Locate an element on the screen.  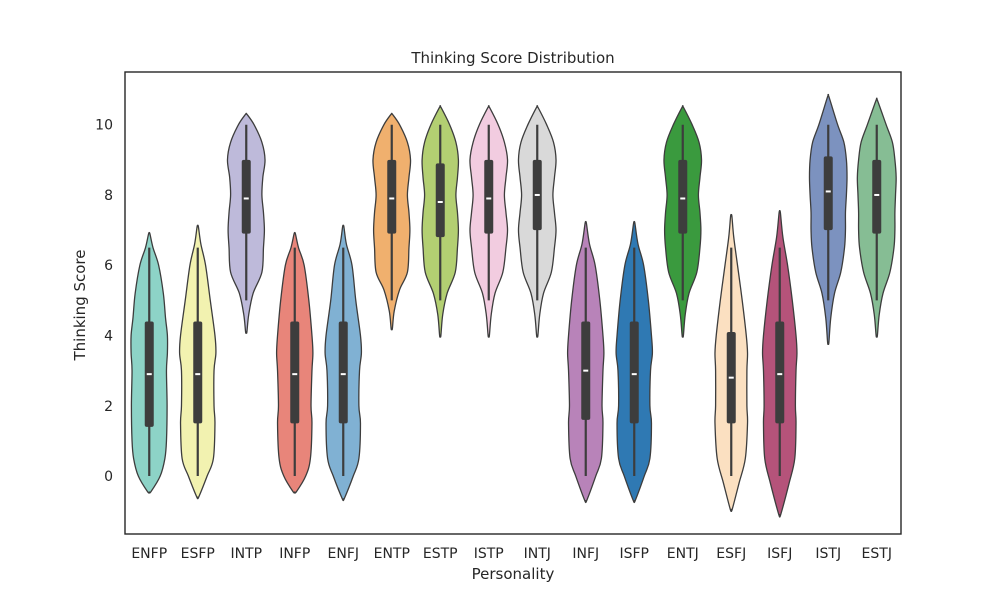
violin-intp is located at coordinates (246, 223).